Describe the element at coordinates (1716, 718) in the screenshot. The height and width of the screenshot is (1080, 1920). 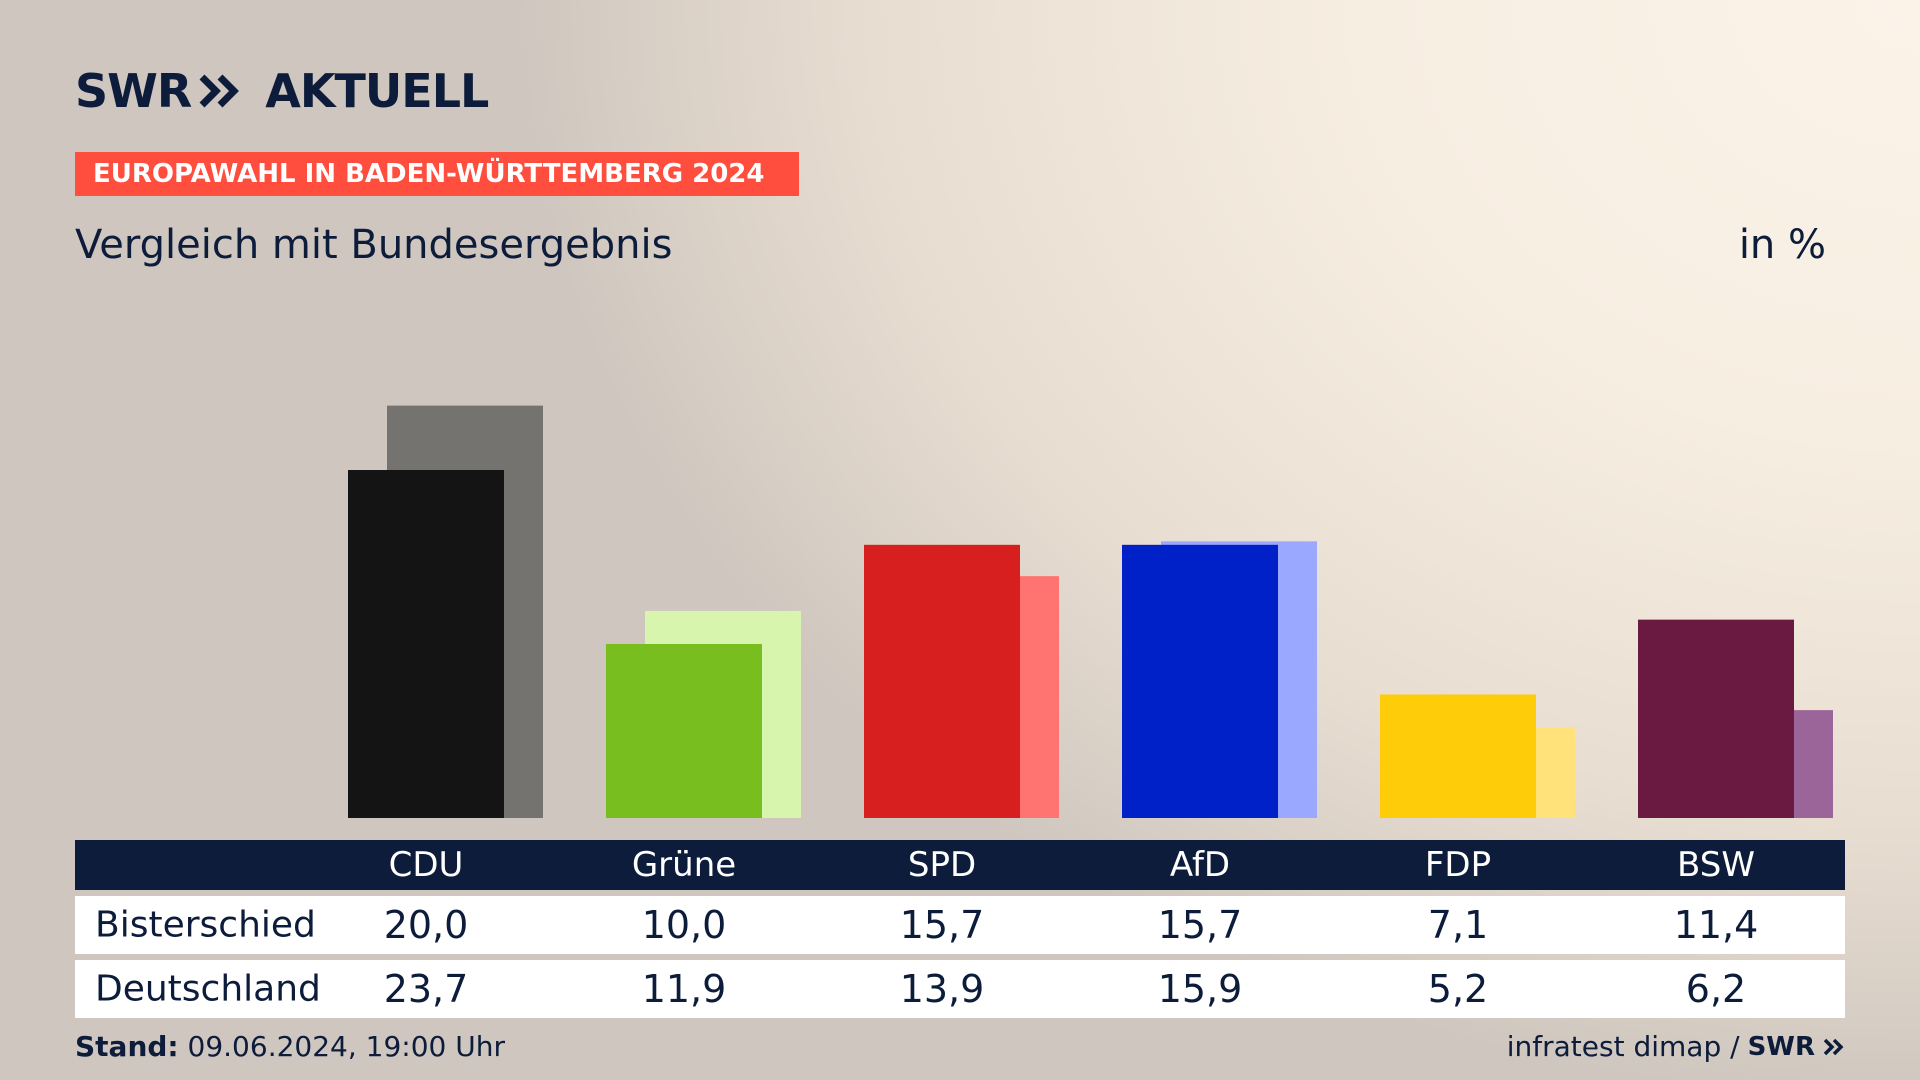
I see `bar-bw-bsw` at that location.